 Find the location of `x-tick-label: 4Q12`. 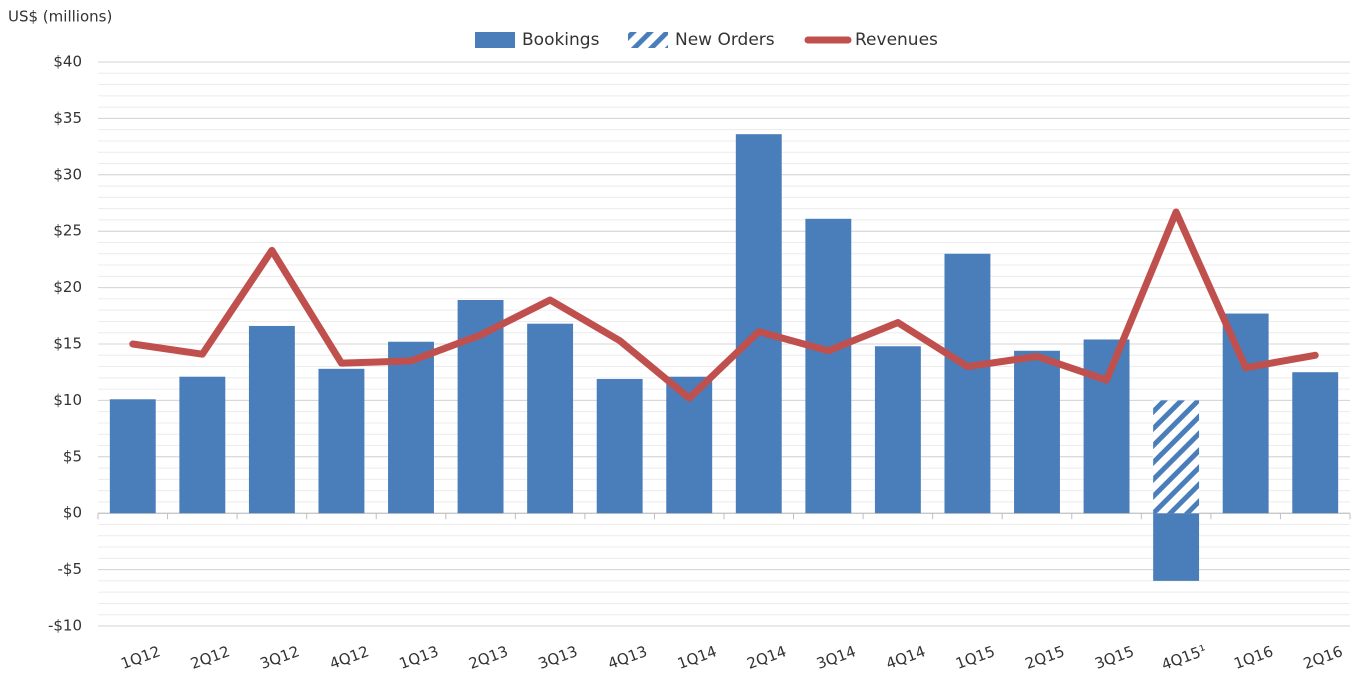

x-tick-label: 4Q12 is located at coordinates (349, 657).